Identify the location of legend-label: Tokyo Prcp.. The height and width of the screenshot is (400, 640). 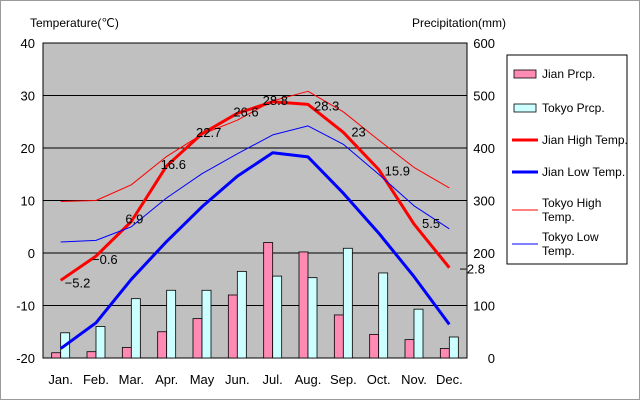
(573, 108).